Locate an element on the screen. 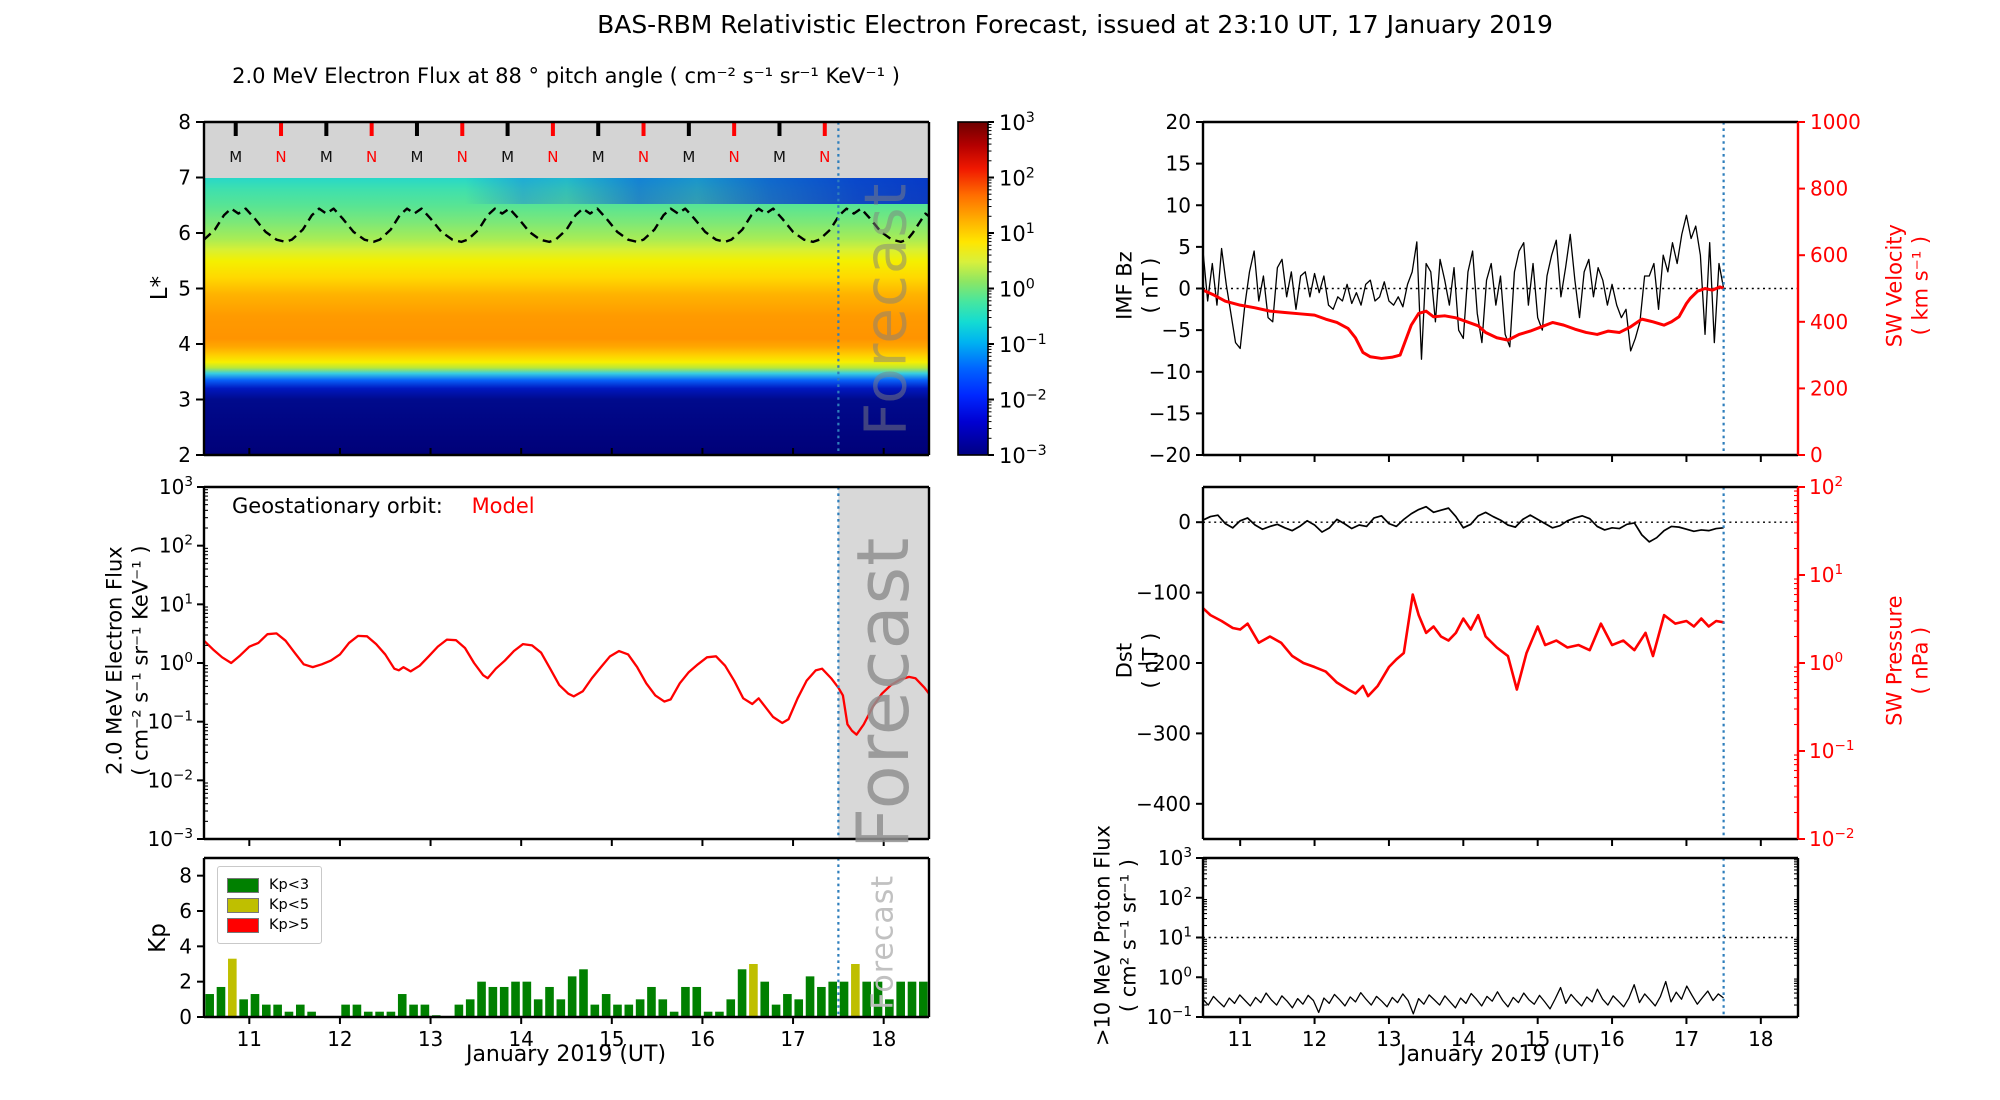 The image size is (2000, 1100). dst-line is located at coordinates (1463, 524).